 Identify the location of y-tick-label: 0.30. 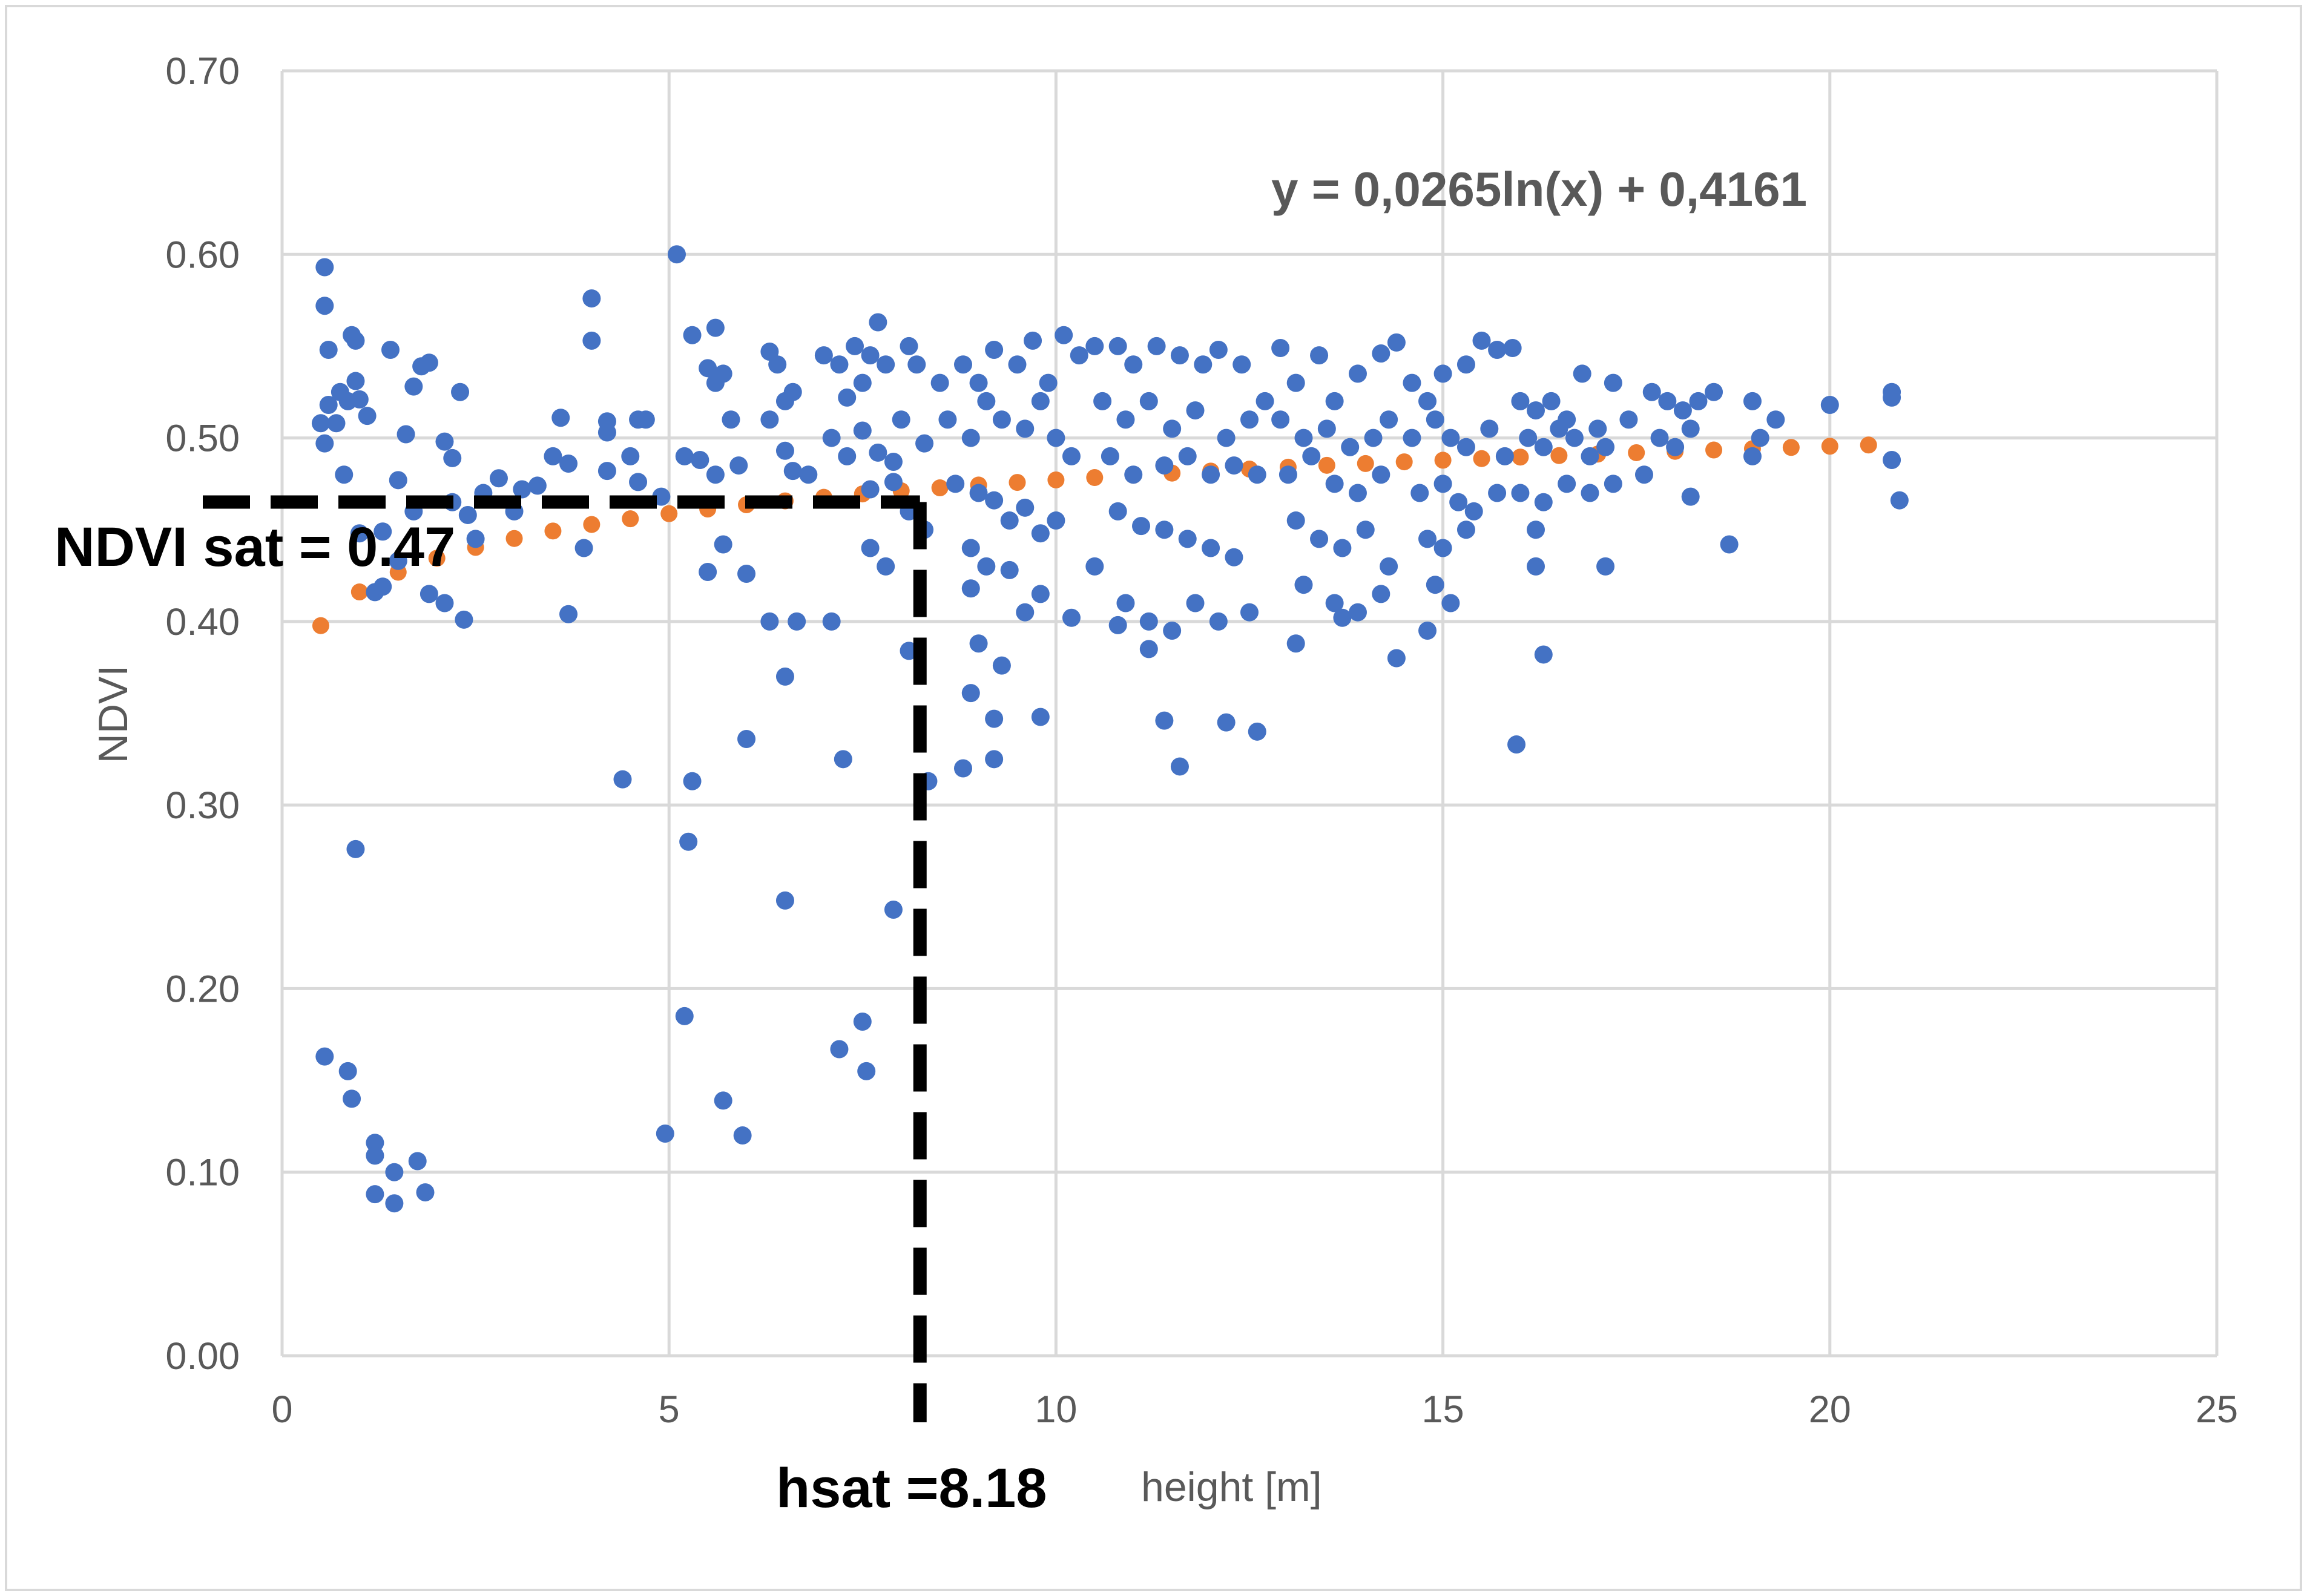
(202, 805).